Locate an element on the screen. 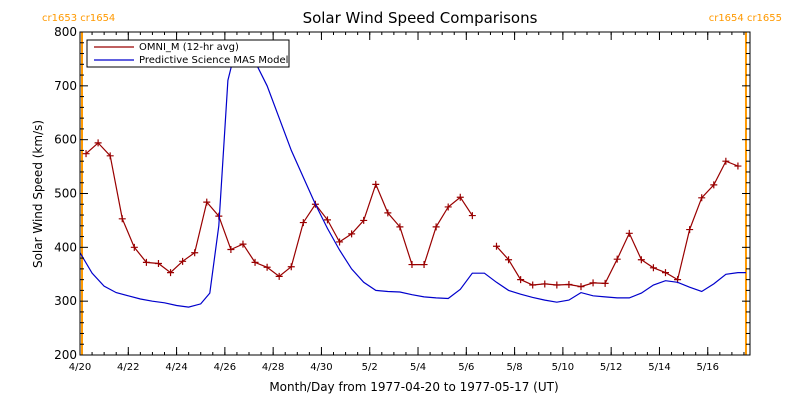  x-tick-label: 4/26 is located at coordinates (225, 367).